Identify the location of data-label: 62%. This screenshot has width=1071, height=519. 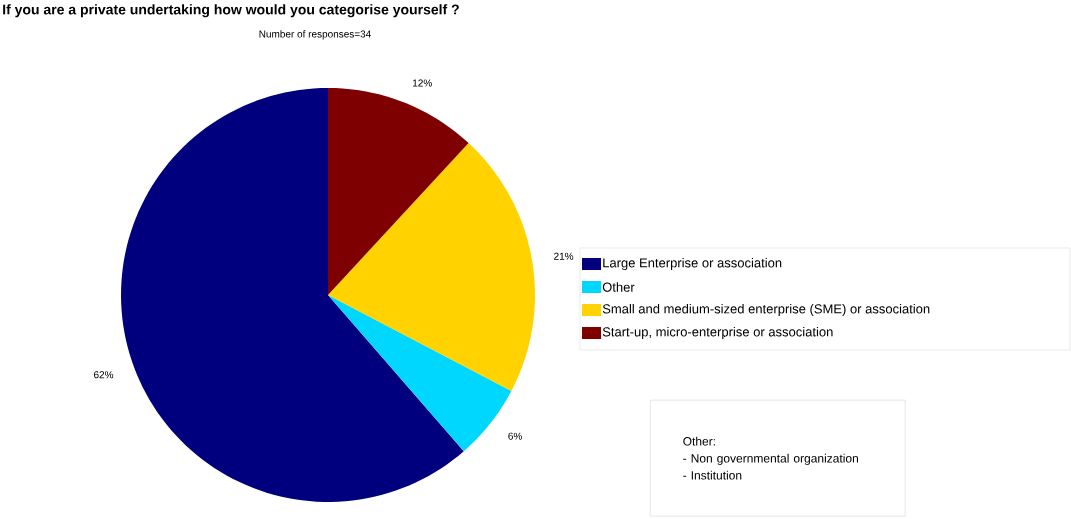
(104, 375).